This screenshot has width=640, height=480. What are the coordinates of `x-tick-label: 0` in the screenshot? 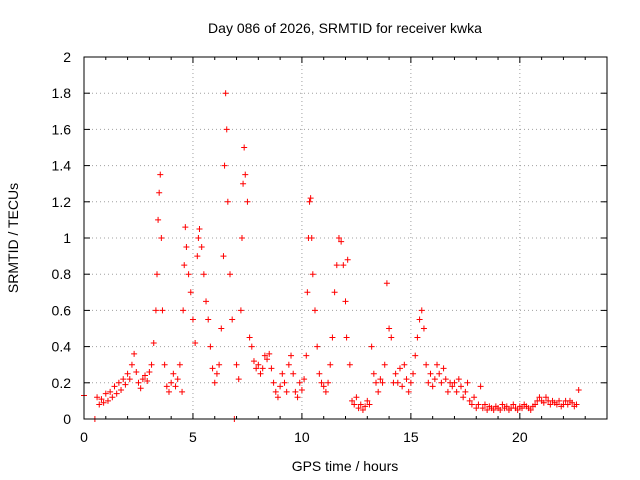 It's located at (84, 437).